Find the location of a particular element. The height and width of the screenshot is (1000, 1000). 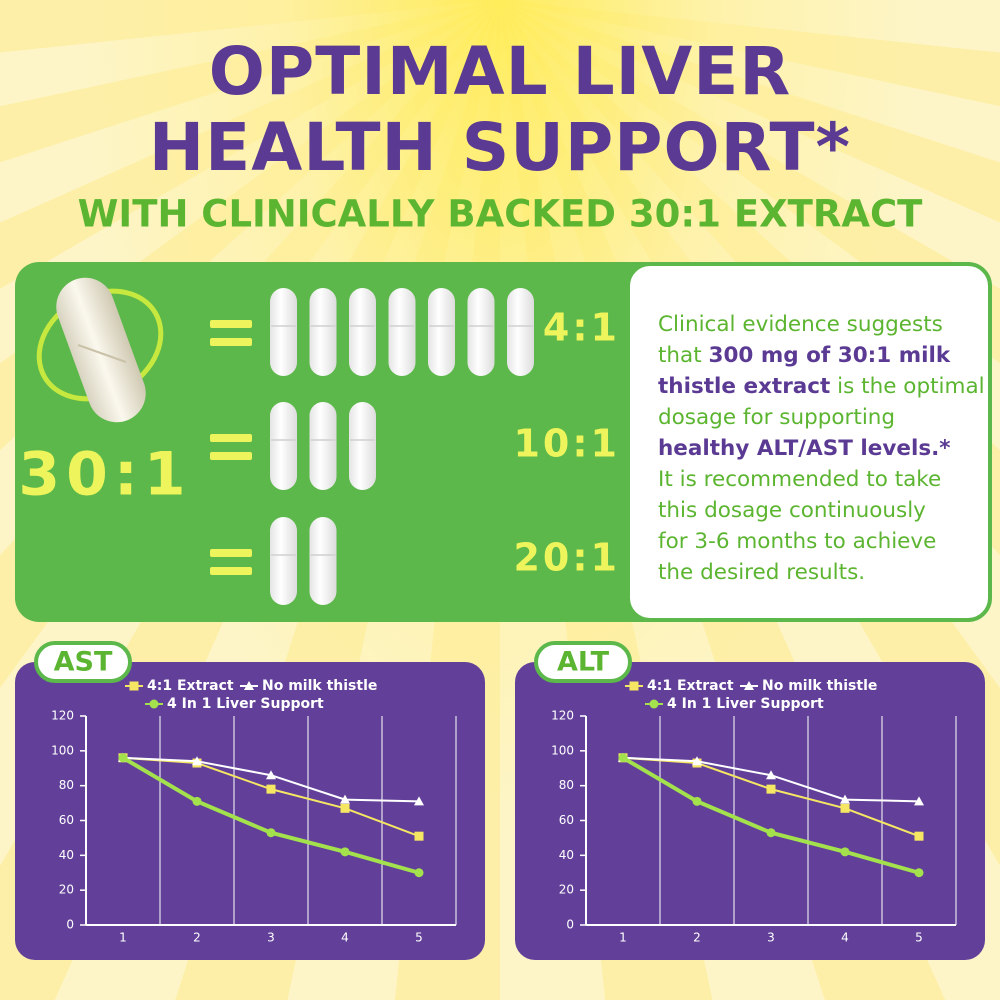

info-line: healthy ALT/AST levels.* is located at coordinates (804, 448).